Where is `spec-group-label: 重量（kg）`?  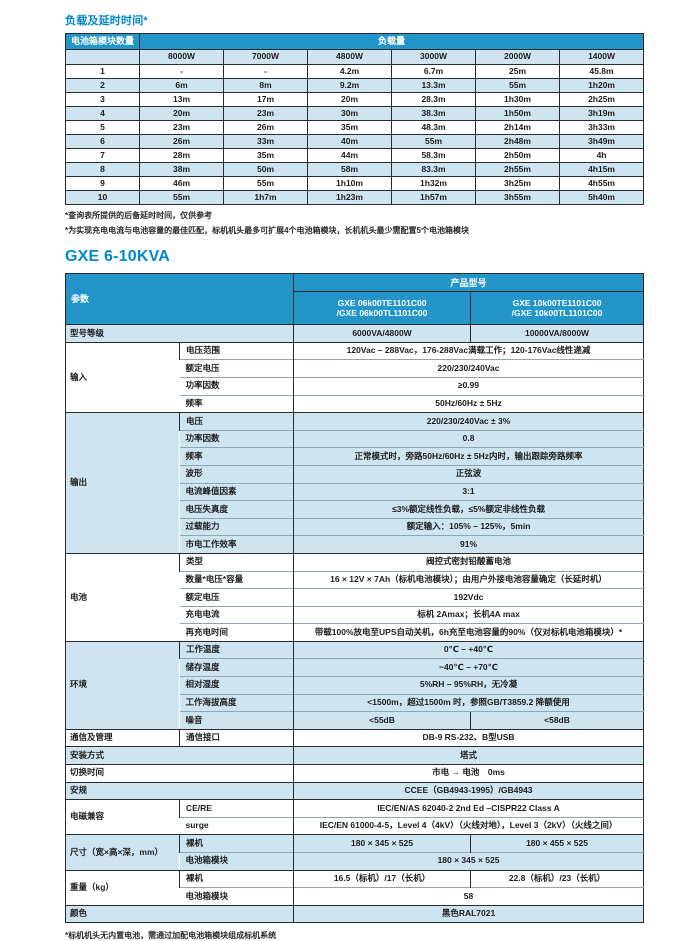 spec-group-label: 重量（kg） is located at coordinates (122, 887).